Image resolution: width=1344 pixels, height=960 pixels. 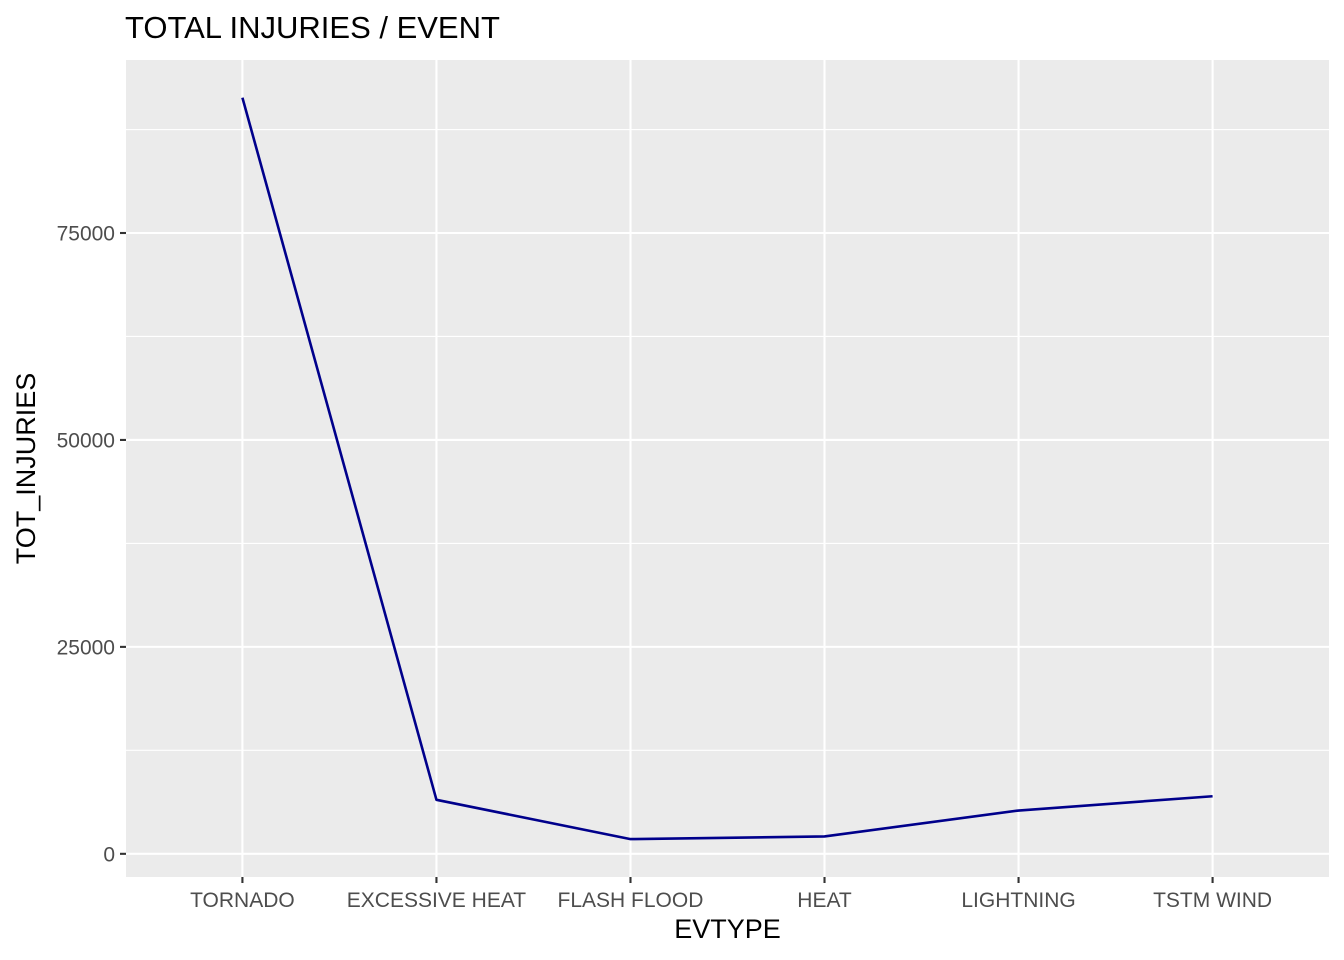 I want to click on y-tick-label: 75000, so click(x=86, y=234).